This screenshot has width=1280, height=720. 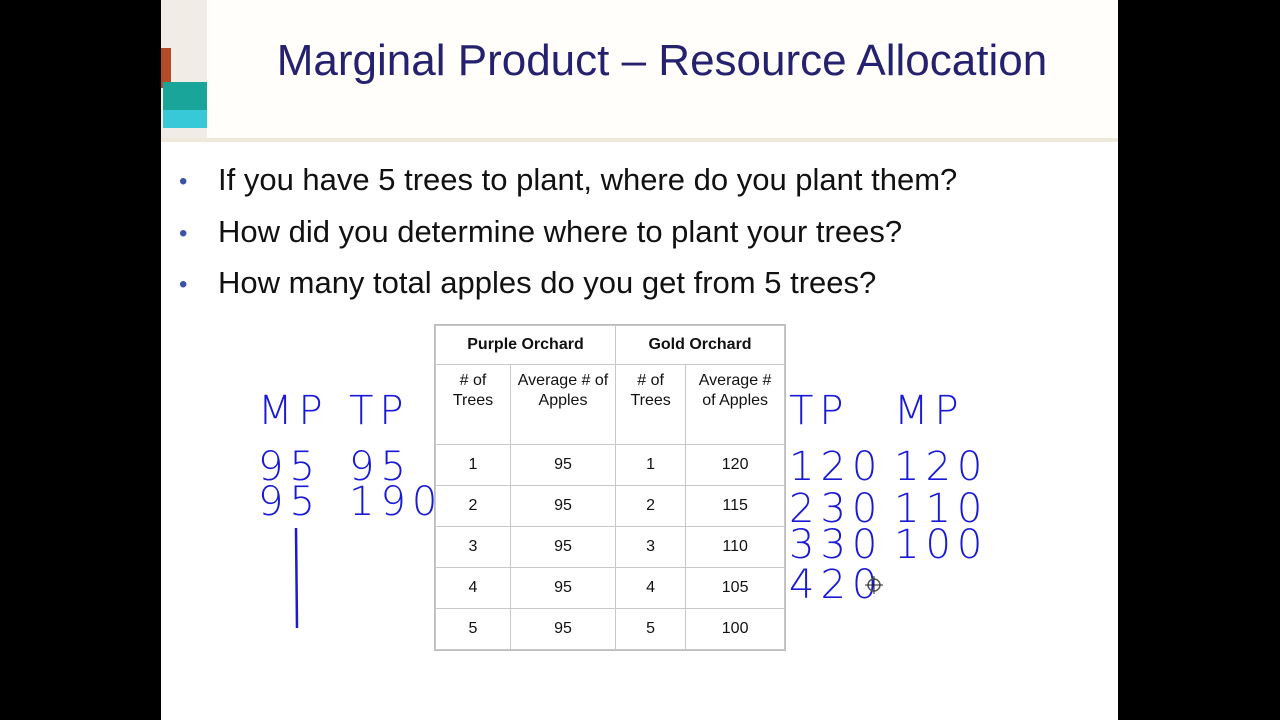 I want to click on table-row: 5 95 5 100, so click(x=610, y=629).